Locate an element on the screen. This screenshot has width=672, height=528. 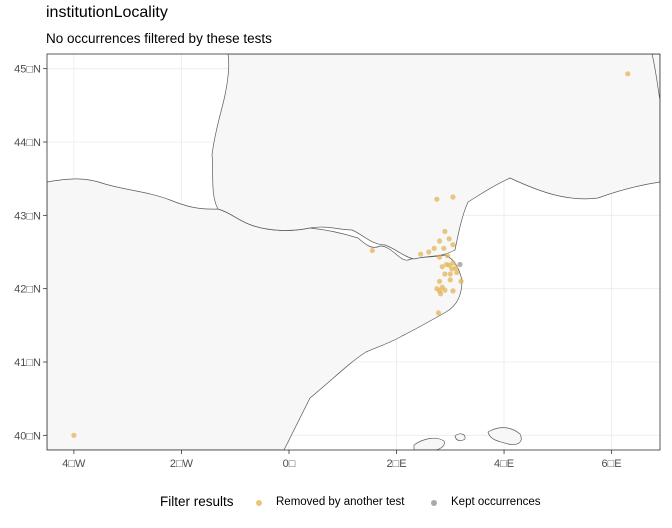
y-tick-label: 45□N is located at coordinates (27, 70).